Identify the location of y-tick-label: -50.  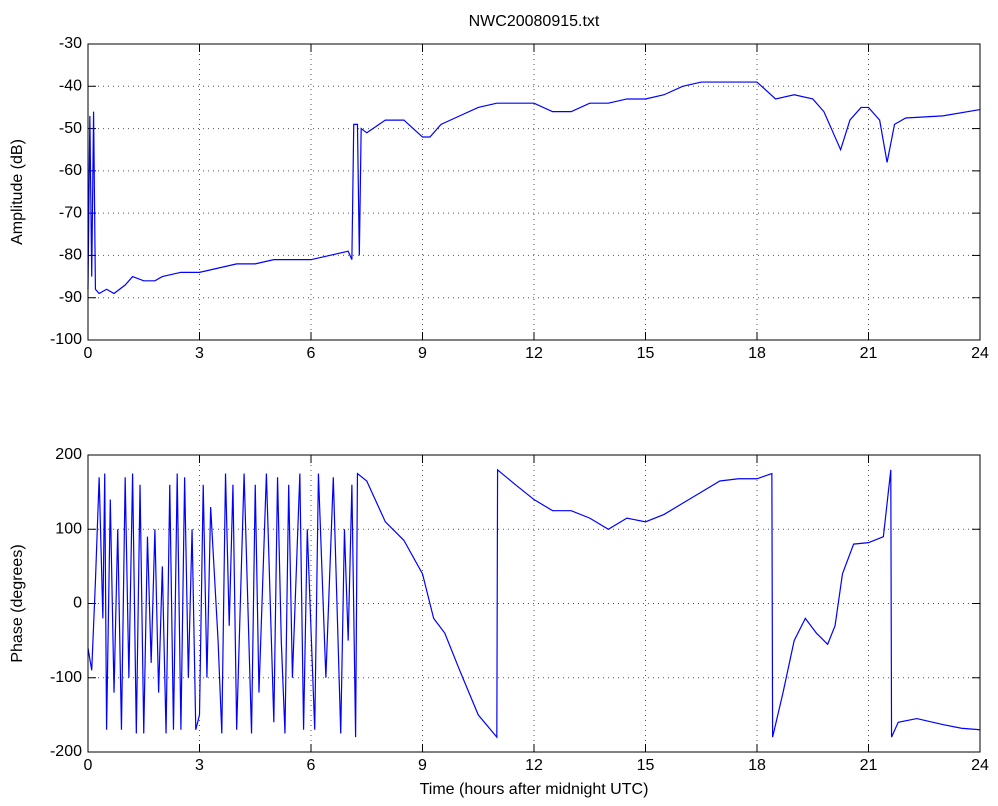
(70, 128).